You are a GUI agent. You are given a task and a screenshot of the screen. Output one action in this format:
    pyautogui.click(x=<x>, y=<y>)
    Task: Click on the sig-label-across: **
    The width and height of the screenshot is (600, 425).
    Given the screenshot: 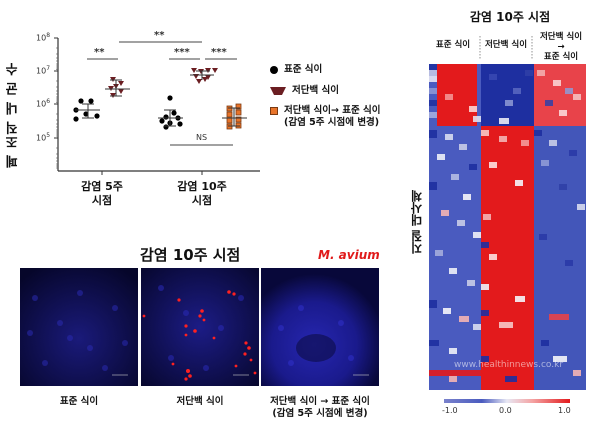 What is the action you would take?
    pyautogui.click(x=159, y=35)
    